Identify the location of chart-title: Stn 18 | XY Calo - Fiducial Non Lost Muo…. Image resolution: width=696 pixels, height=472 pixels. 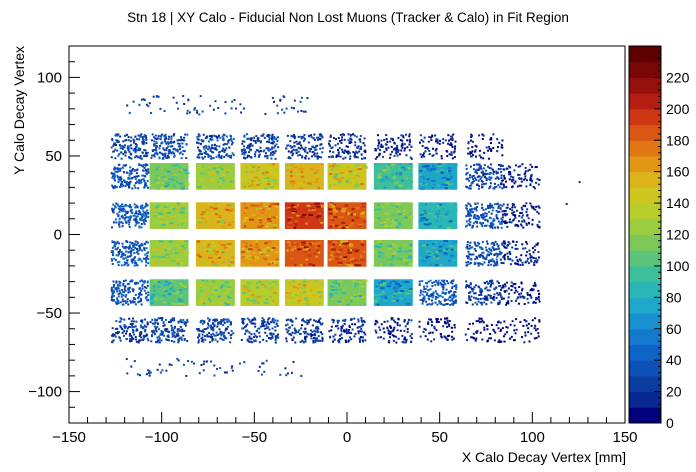
(348, 17).